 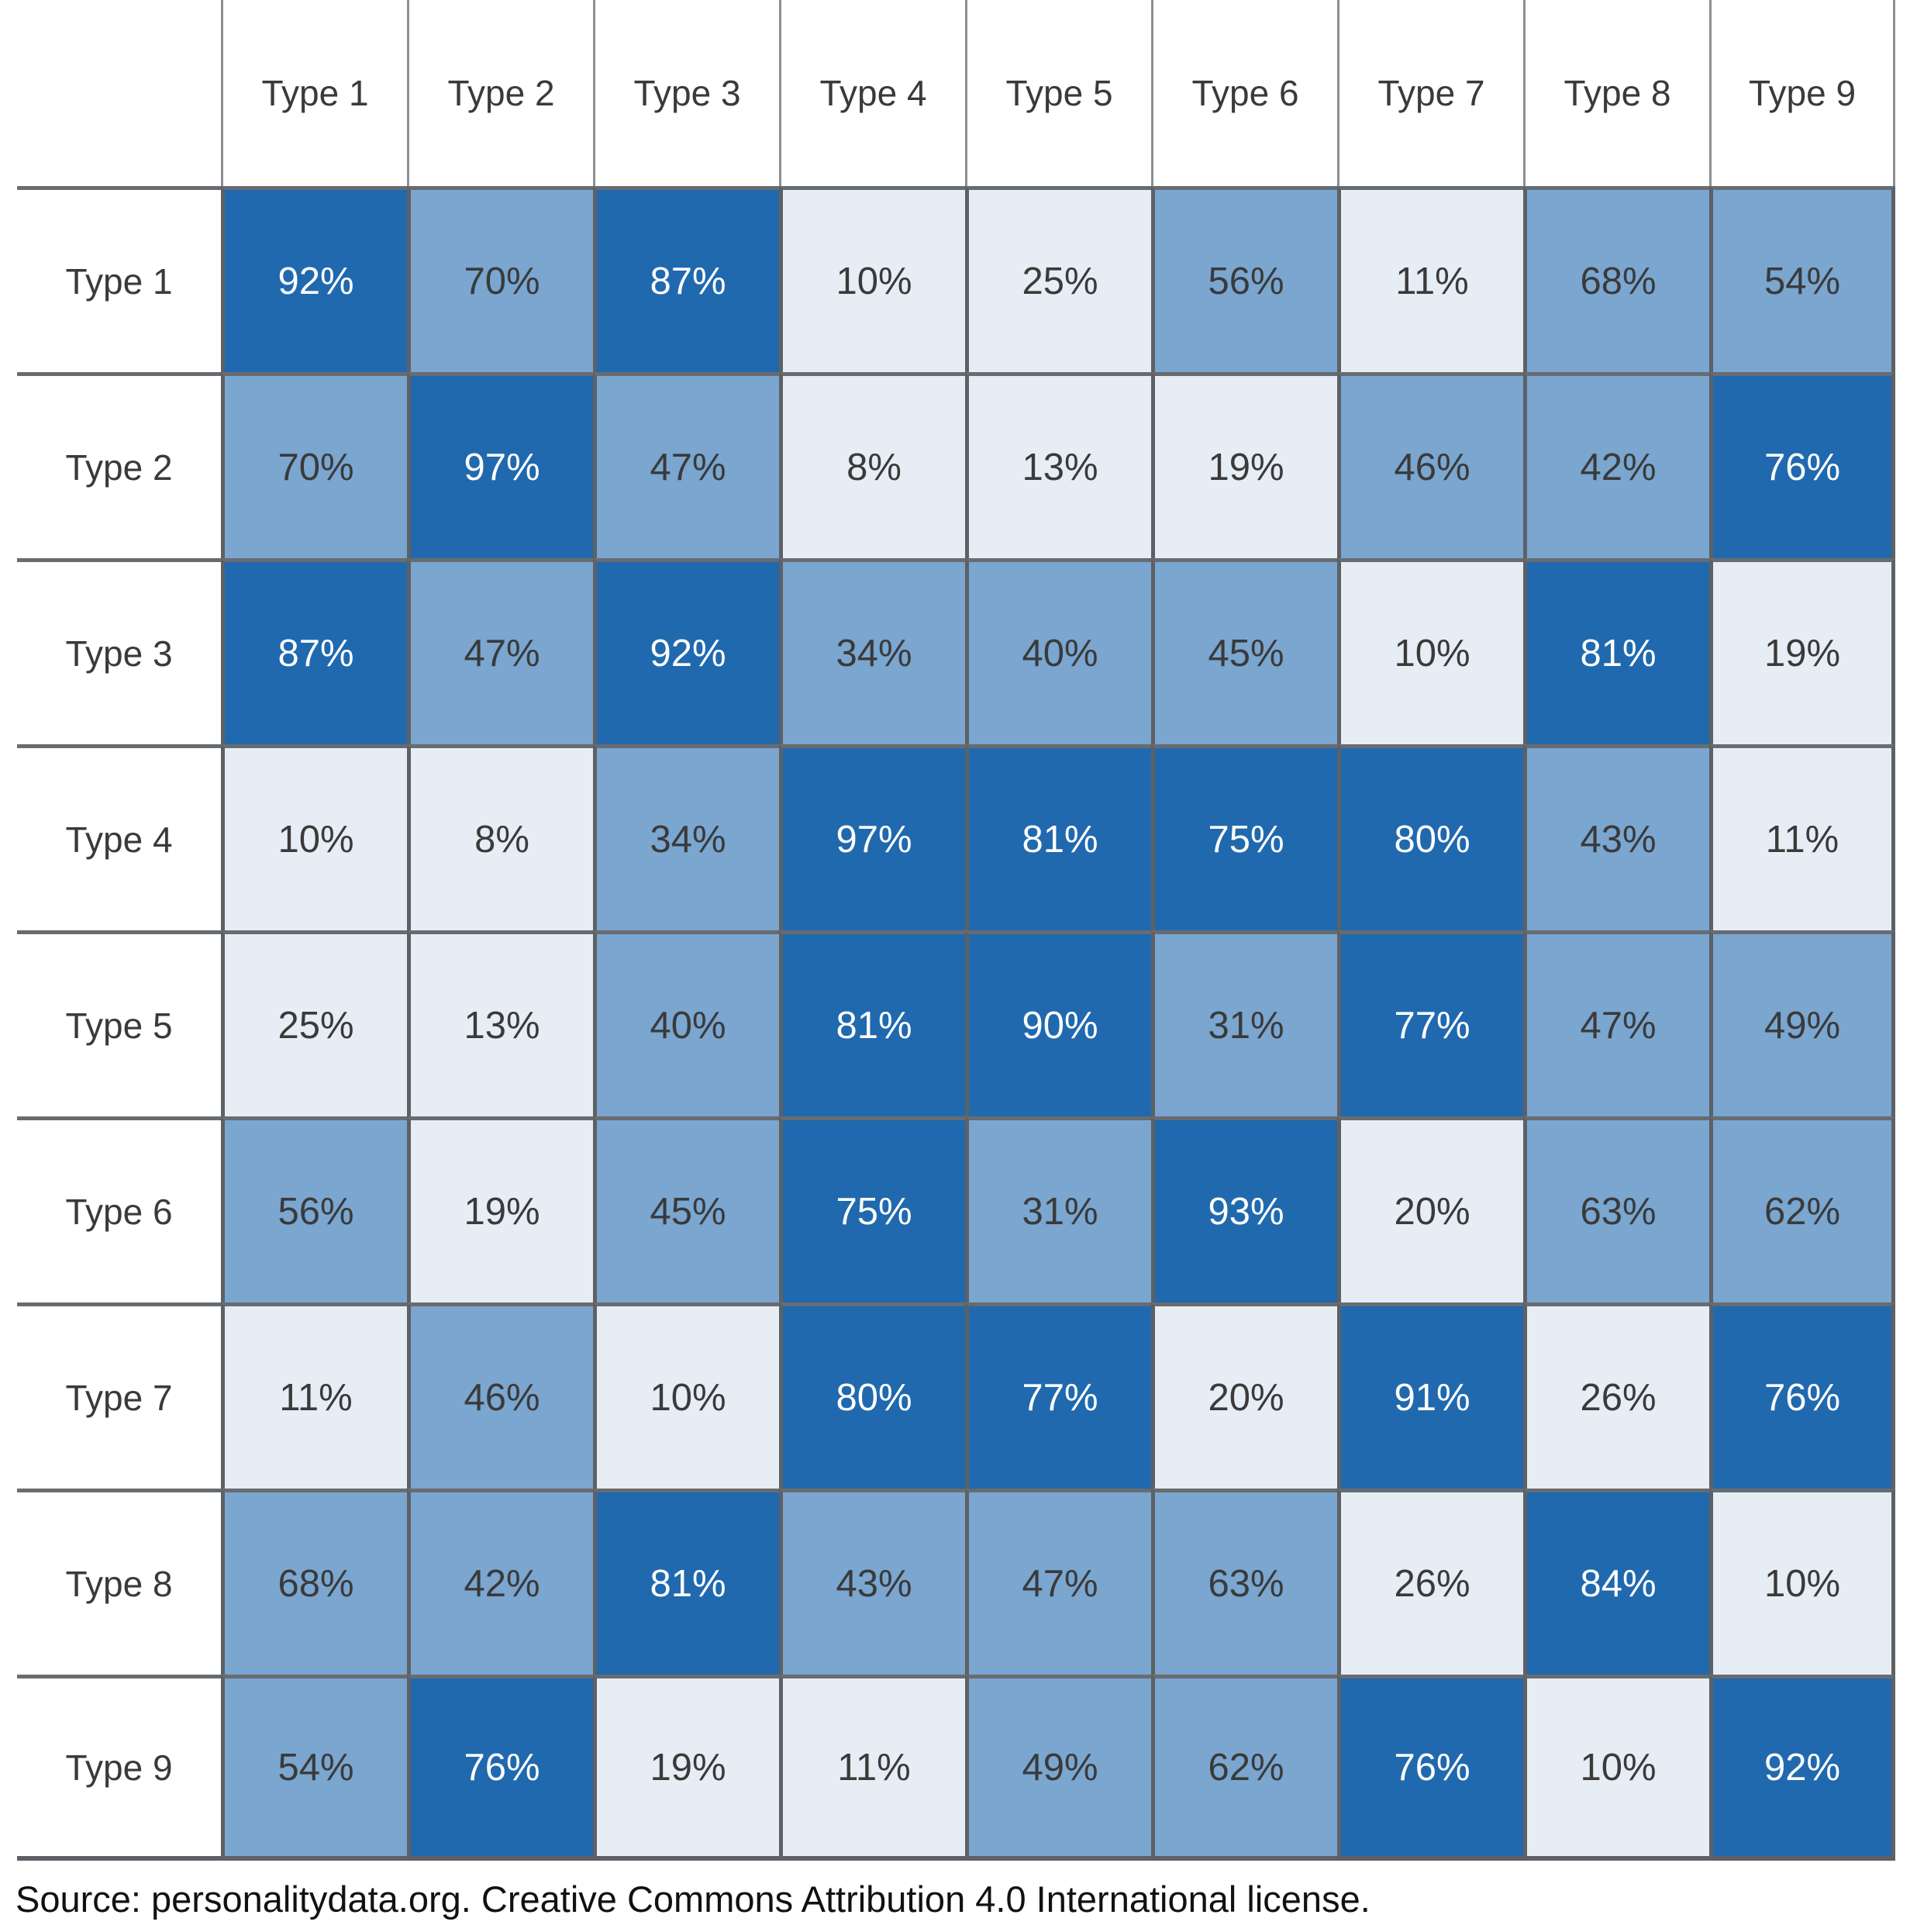 What do you see at coordinates (1616, 93) in the screenshot?
I see `column-header-8: Type 8` at bounding box center [1616, 93].